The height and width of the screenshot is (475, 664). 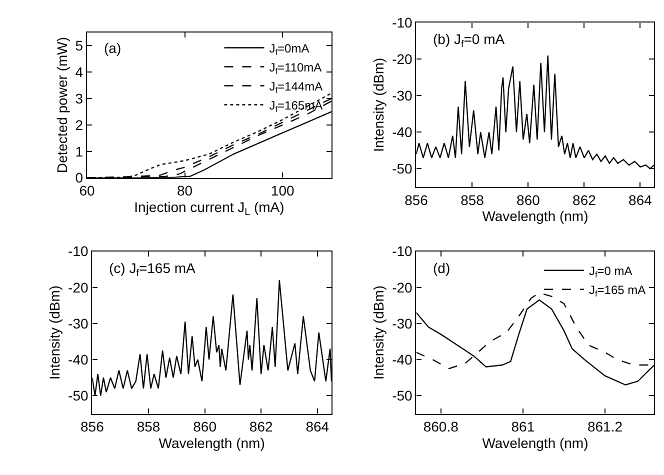 What do you see at coordinates (209, 208) in the screenshot?
I see `x-axis-title: Injection current J$_{L}$ (mA)` at bounding box center [209, 208].